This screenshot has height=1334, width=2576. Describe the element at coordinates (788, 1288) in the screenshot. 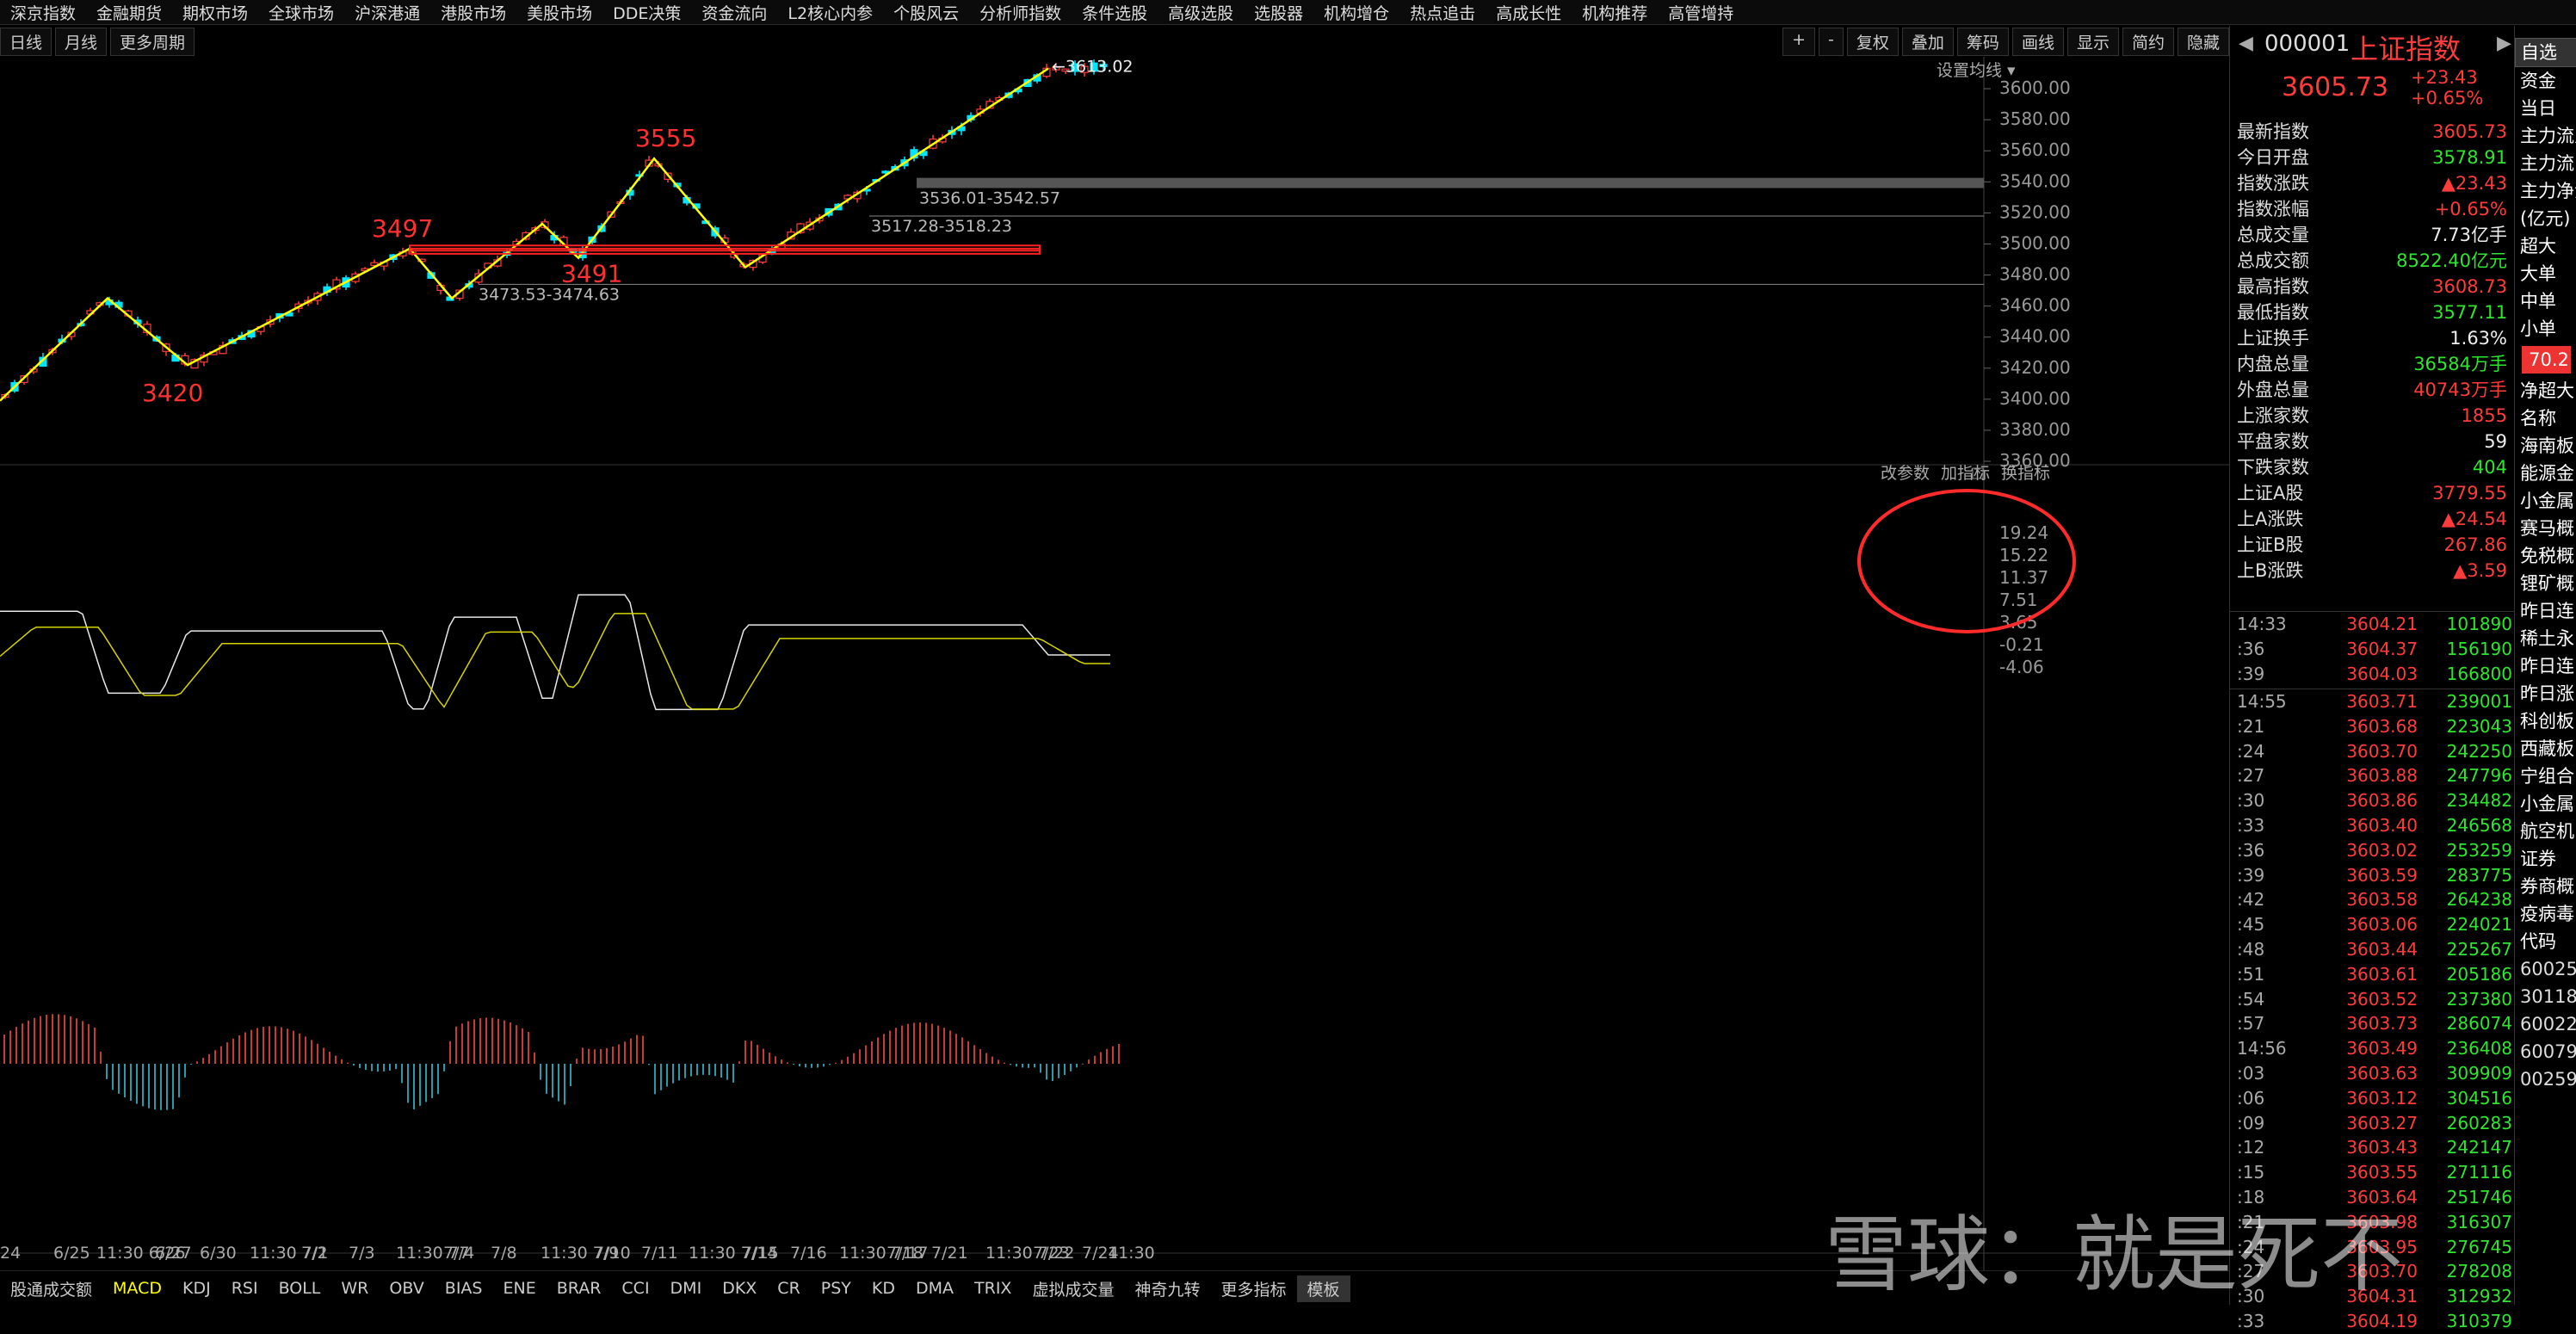

I see `indicator-tab: CR` at that location.